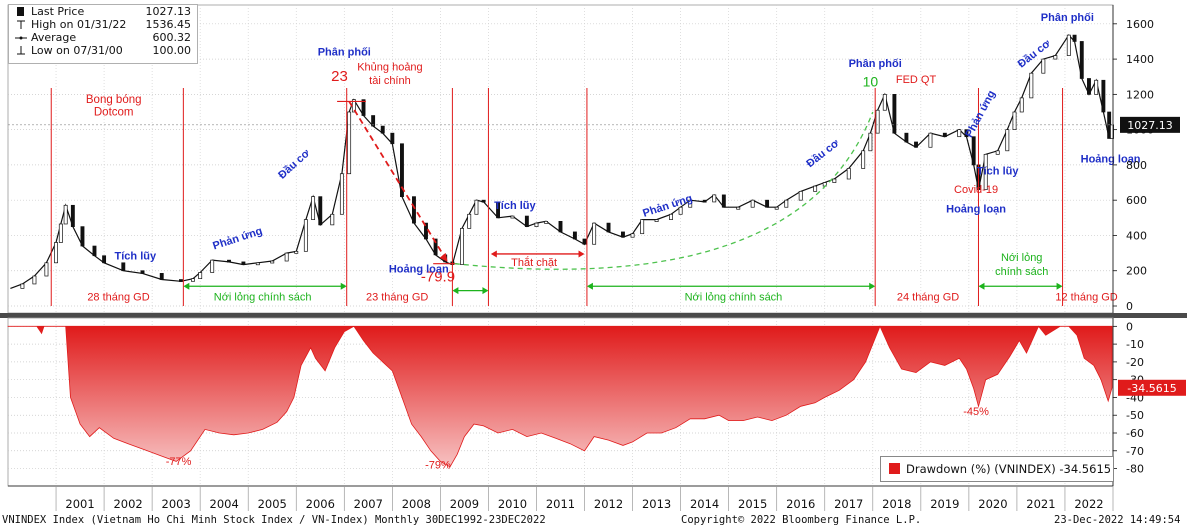 This screenshot has height=528, width=1187. Describe the element at coordinates (443, 257) in the screenshot. I see `decline-arrow-head` at that location.